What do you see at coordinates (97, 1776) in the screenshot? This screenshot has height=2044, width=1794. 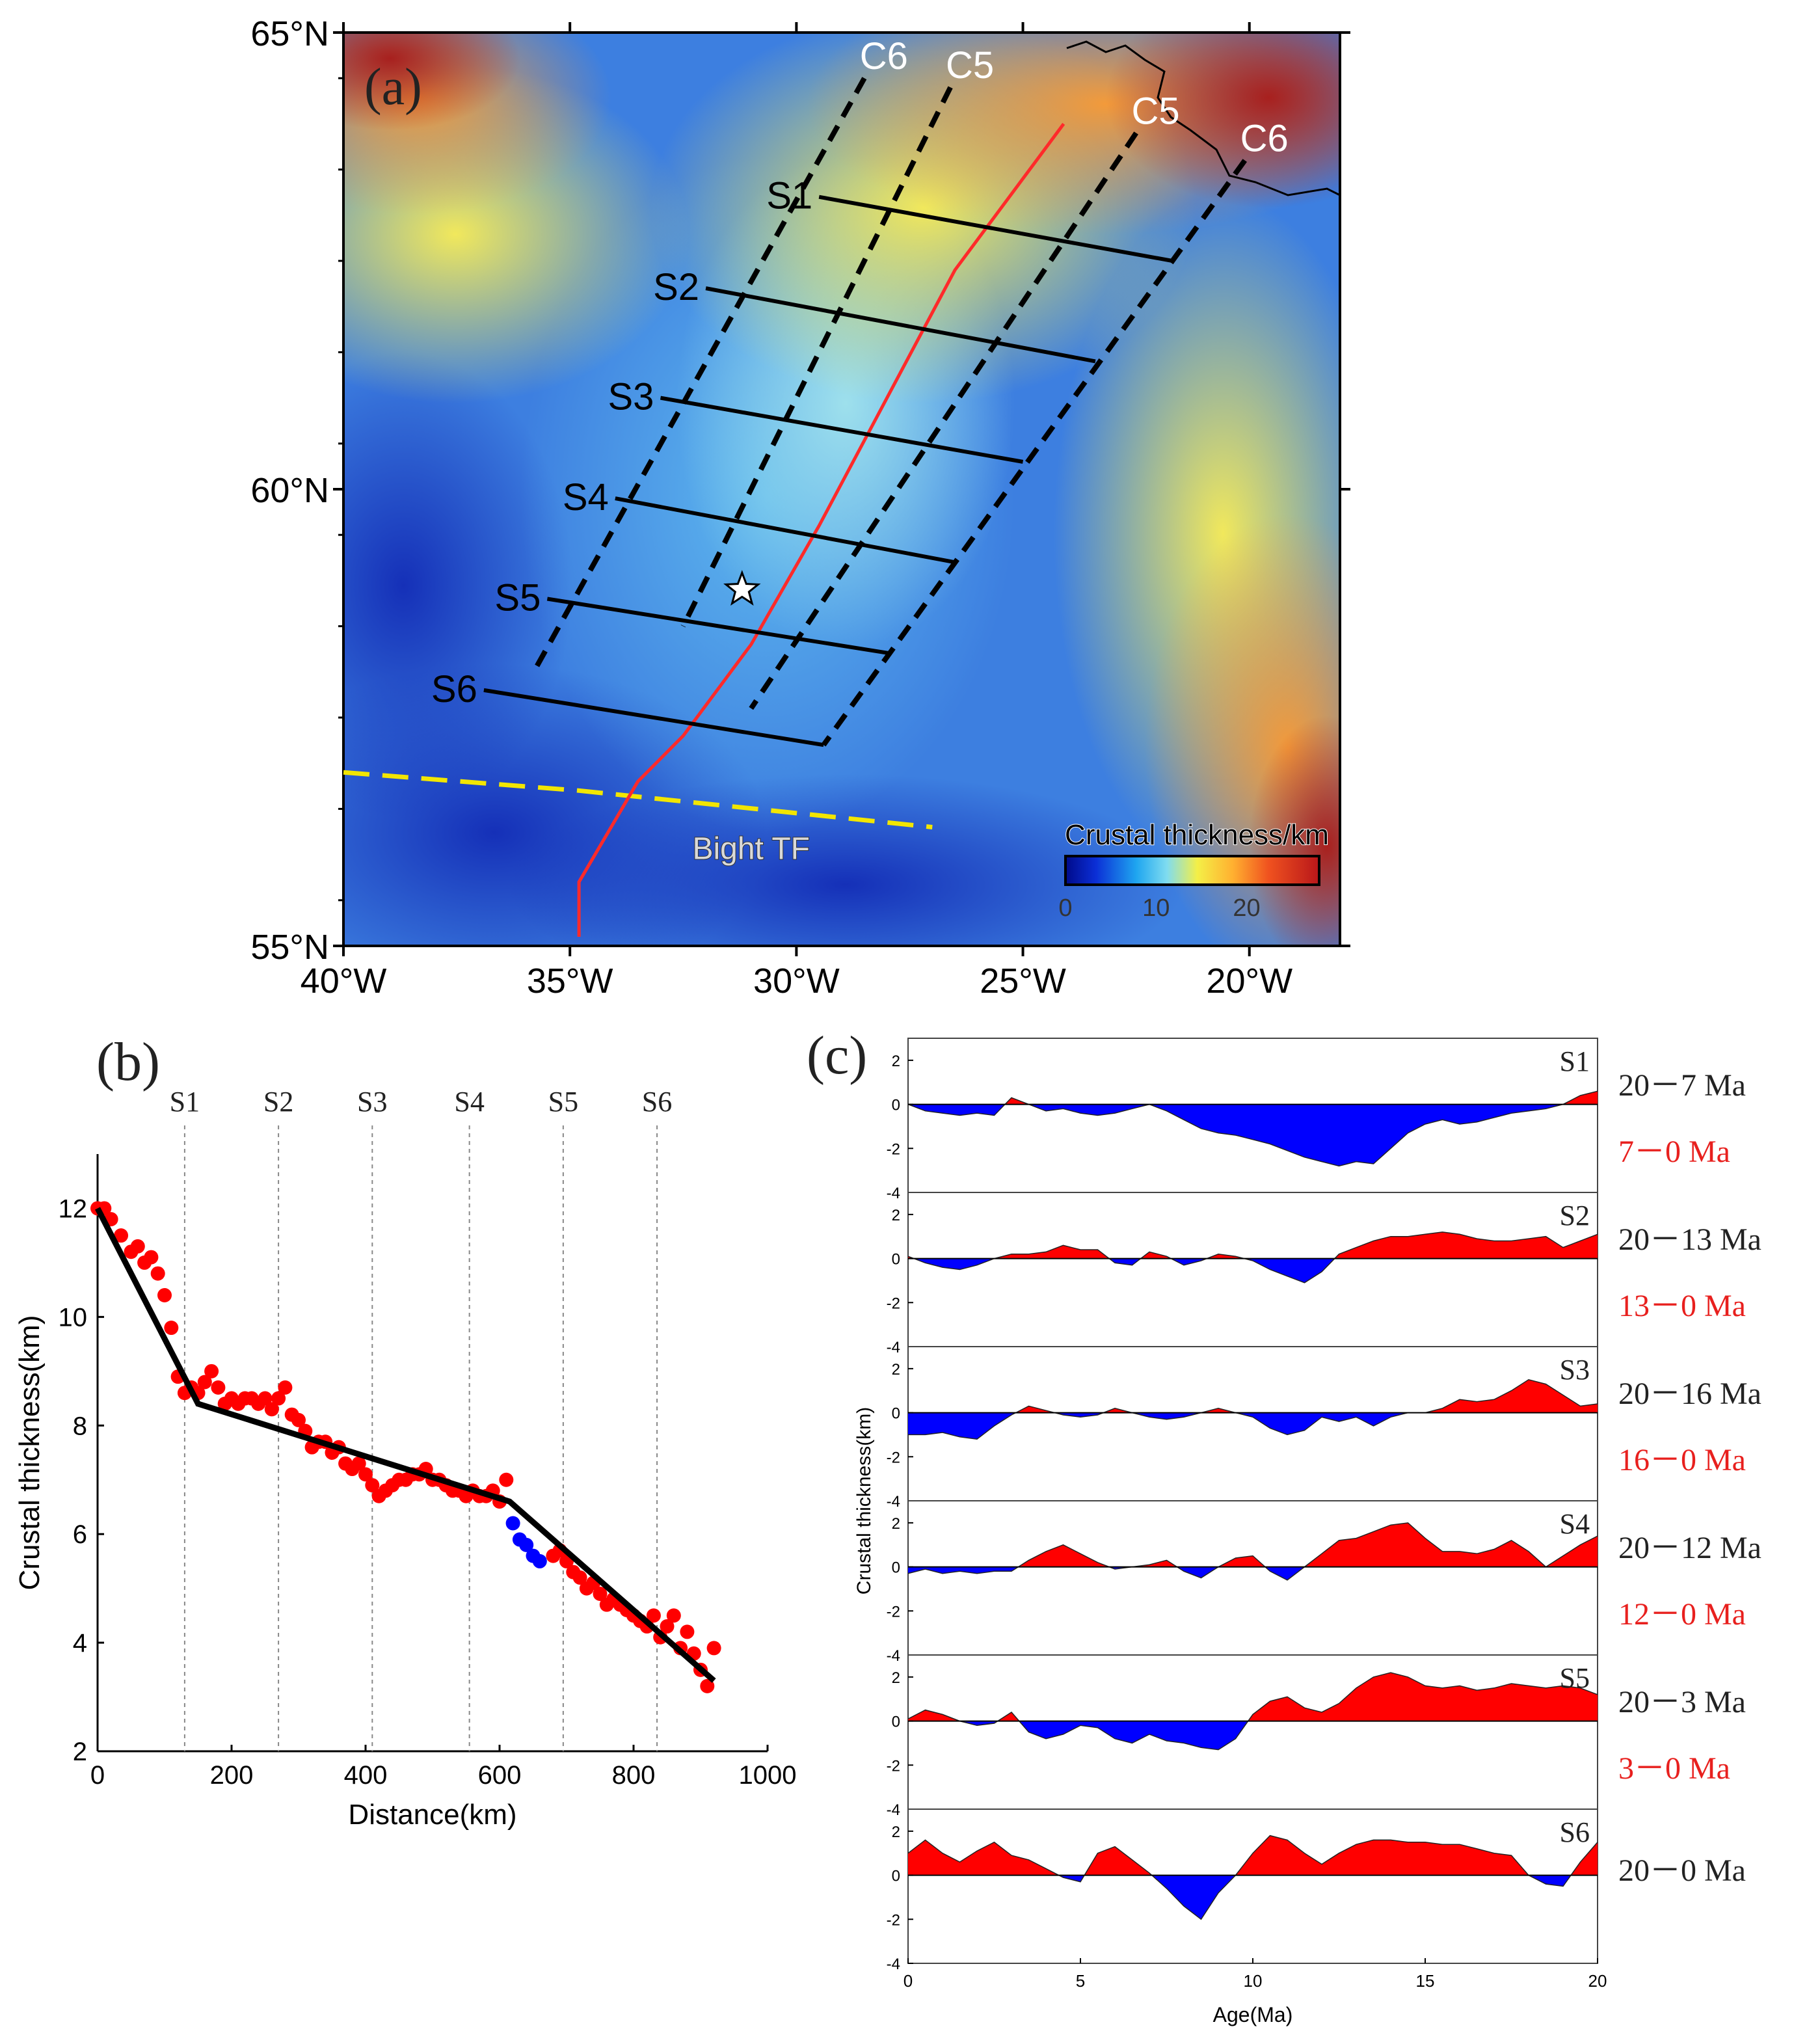 I see `b-x-tick-label: 0` at bounding box center [97, 1776].